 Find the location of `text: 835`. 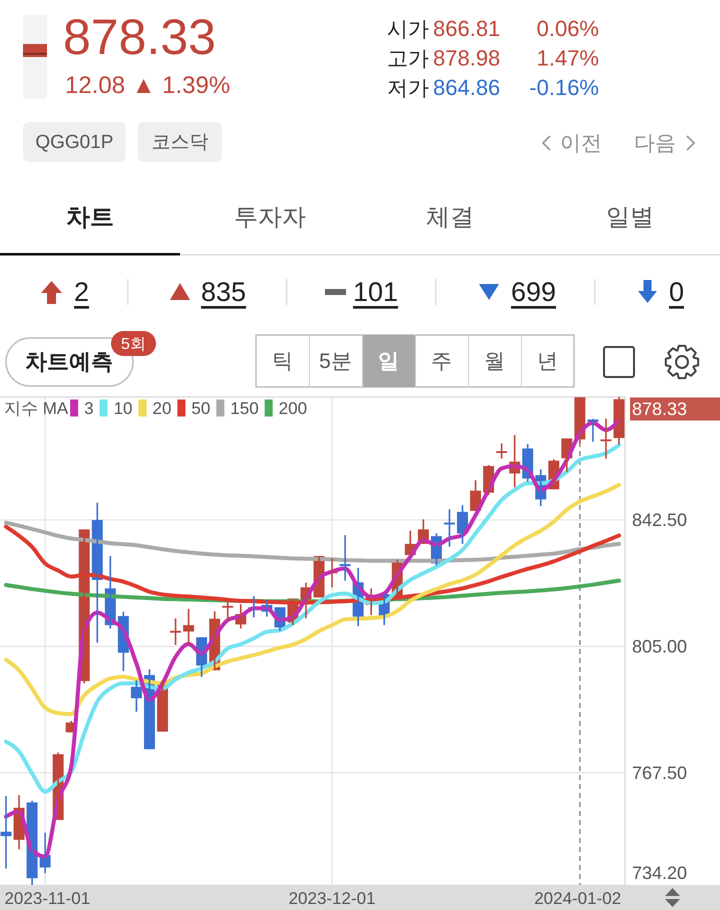

text: 835 is located at coordinates (223, 292).